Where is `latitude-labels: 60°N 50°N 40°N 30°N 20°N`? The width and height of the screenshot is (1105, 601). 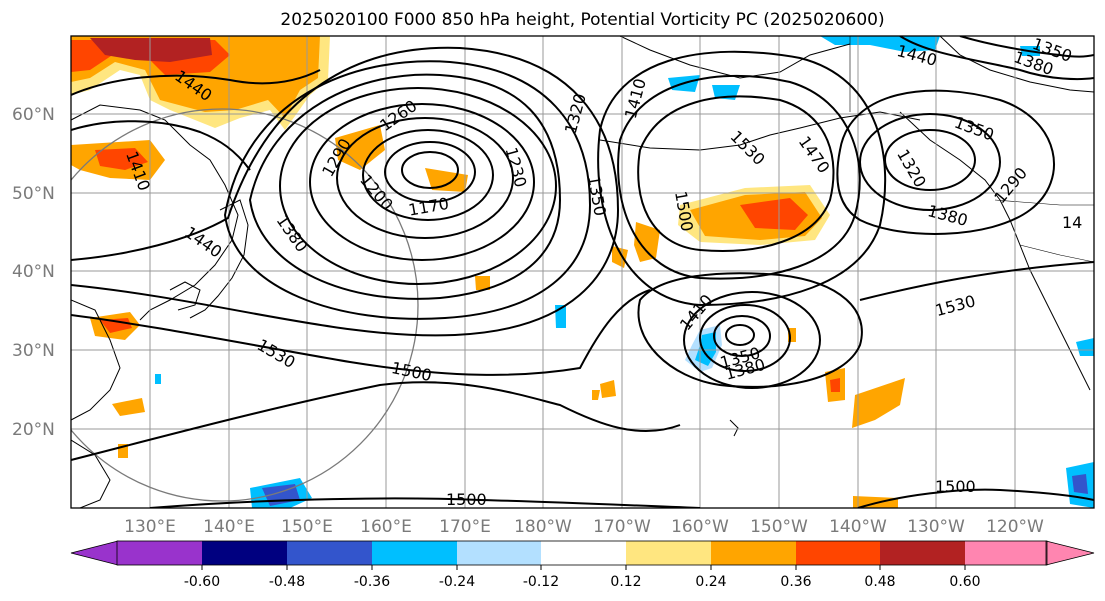
latitude-labels: 60°N 50°N 40°N 30°N 20°N is located at coordinates (33, 272).